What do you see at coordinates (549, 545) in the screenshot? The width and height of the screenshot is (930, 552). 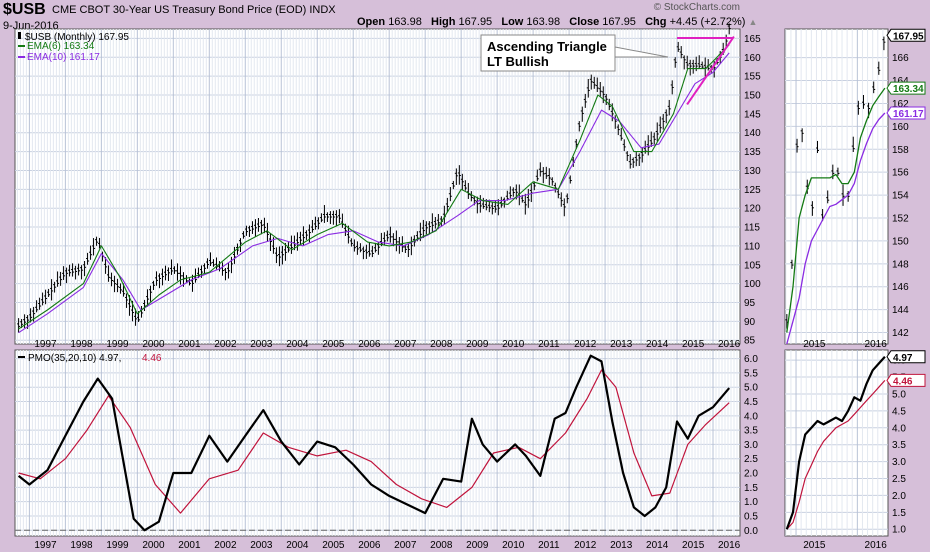 I see `pmo-x-tick-label: 2011` at bounding box center [549, 545].